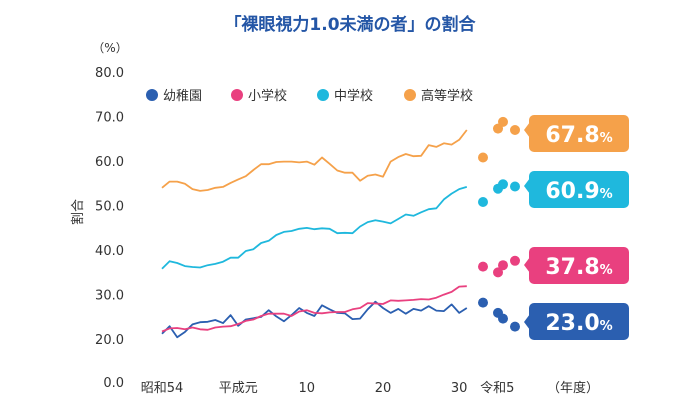 The height and width of the screenshot is (411, 700). I want to click on x-tick-label: 20, so click(383, 388).